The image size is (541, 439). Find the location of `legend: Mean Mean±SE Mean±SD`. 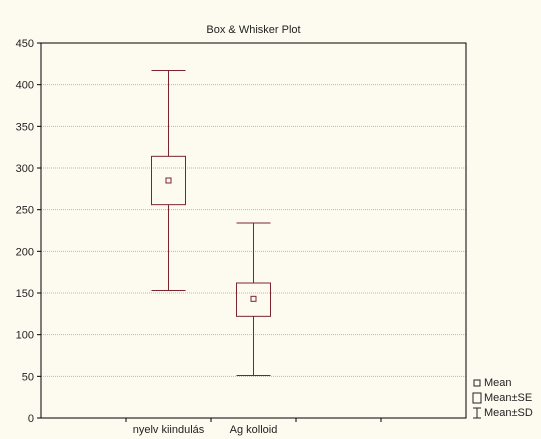

legend: Mean Mean±SE Mean±SD is located at coordinates (502, 398).